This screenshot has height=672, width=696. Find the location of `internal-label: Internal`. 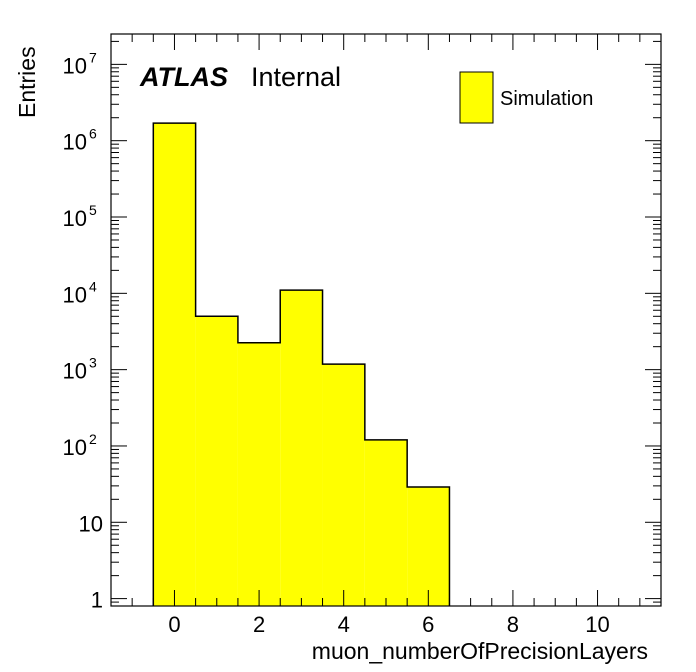

internal-label: Internal is located at coordinates (296, 77).